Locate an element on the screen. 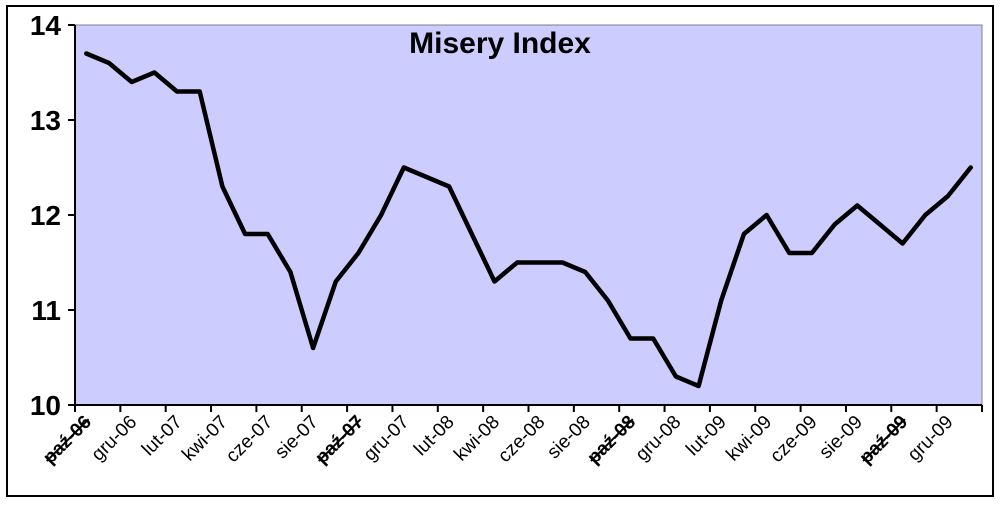 The height and width of the screenshot is (512, 1000). y-tick-label: 13 is located at coordinates (45, 120).